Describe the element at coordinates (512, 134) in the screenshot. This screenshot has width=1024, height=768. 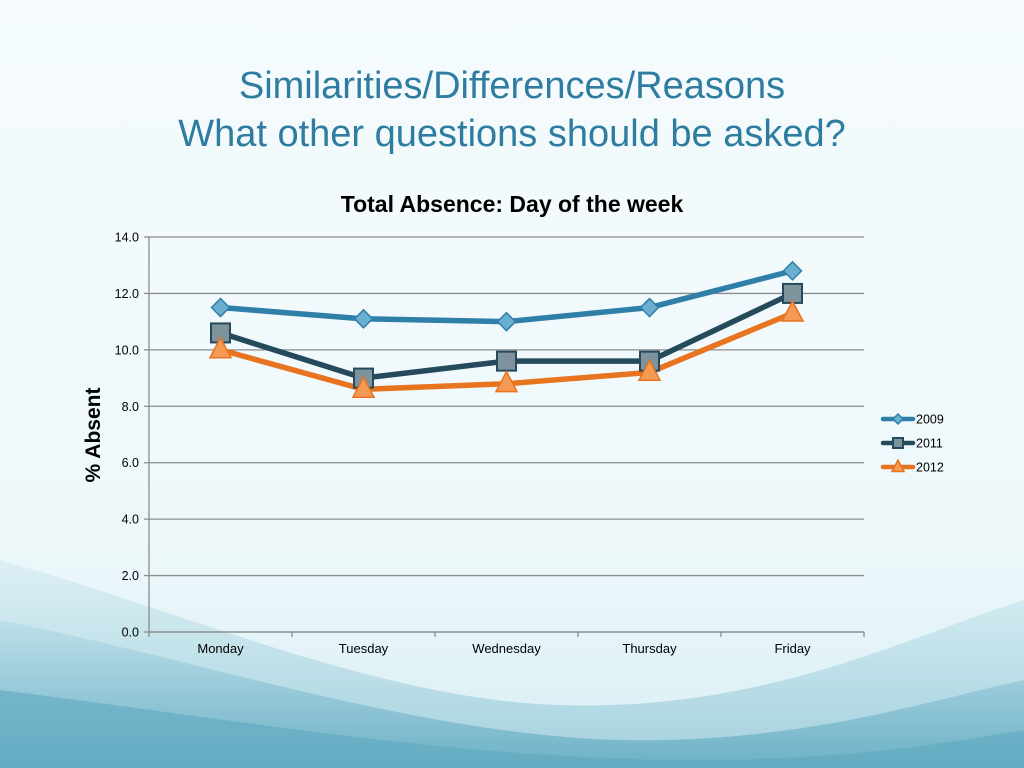
I see `slide-title-line2: What other questions should be asked?` at that location.